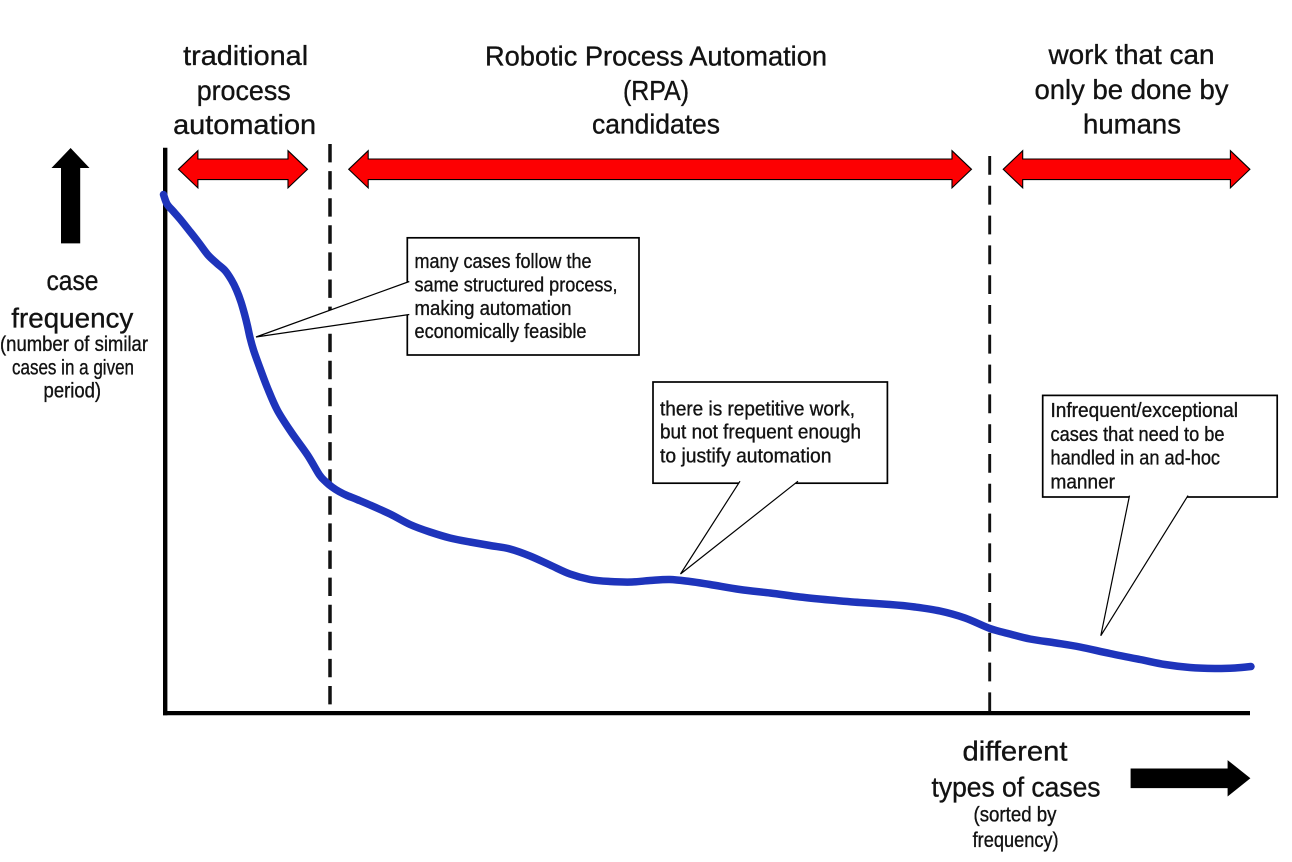  What do you see at coordinates (1083, 483) in the screenshot?
I see `svg-text: manner` at bounding box center [1083, 483].